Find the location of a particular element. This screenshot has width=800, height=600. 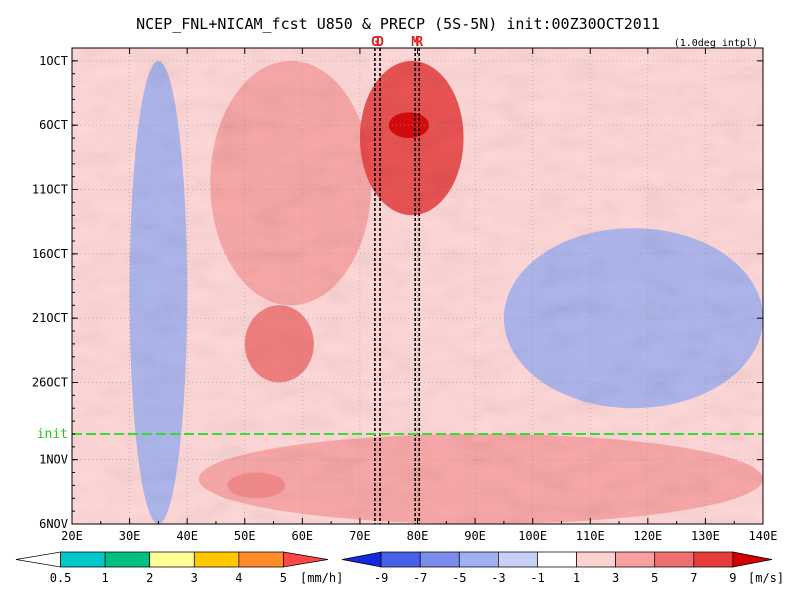

x-tick-label: 80E is located at coordinates (418, 536).